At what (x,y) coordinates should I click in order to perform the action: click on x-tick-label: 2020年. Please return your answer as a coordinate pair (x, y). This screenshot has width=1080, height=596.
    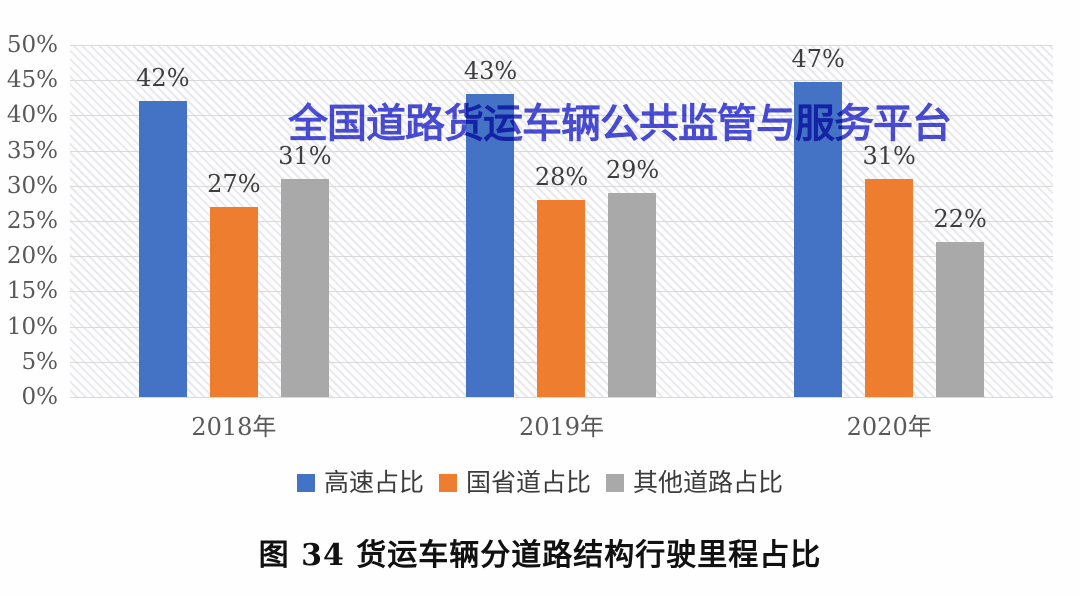
    Looking at the image, I should click on (889, 427).